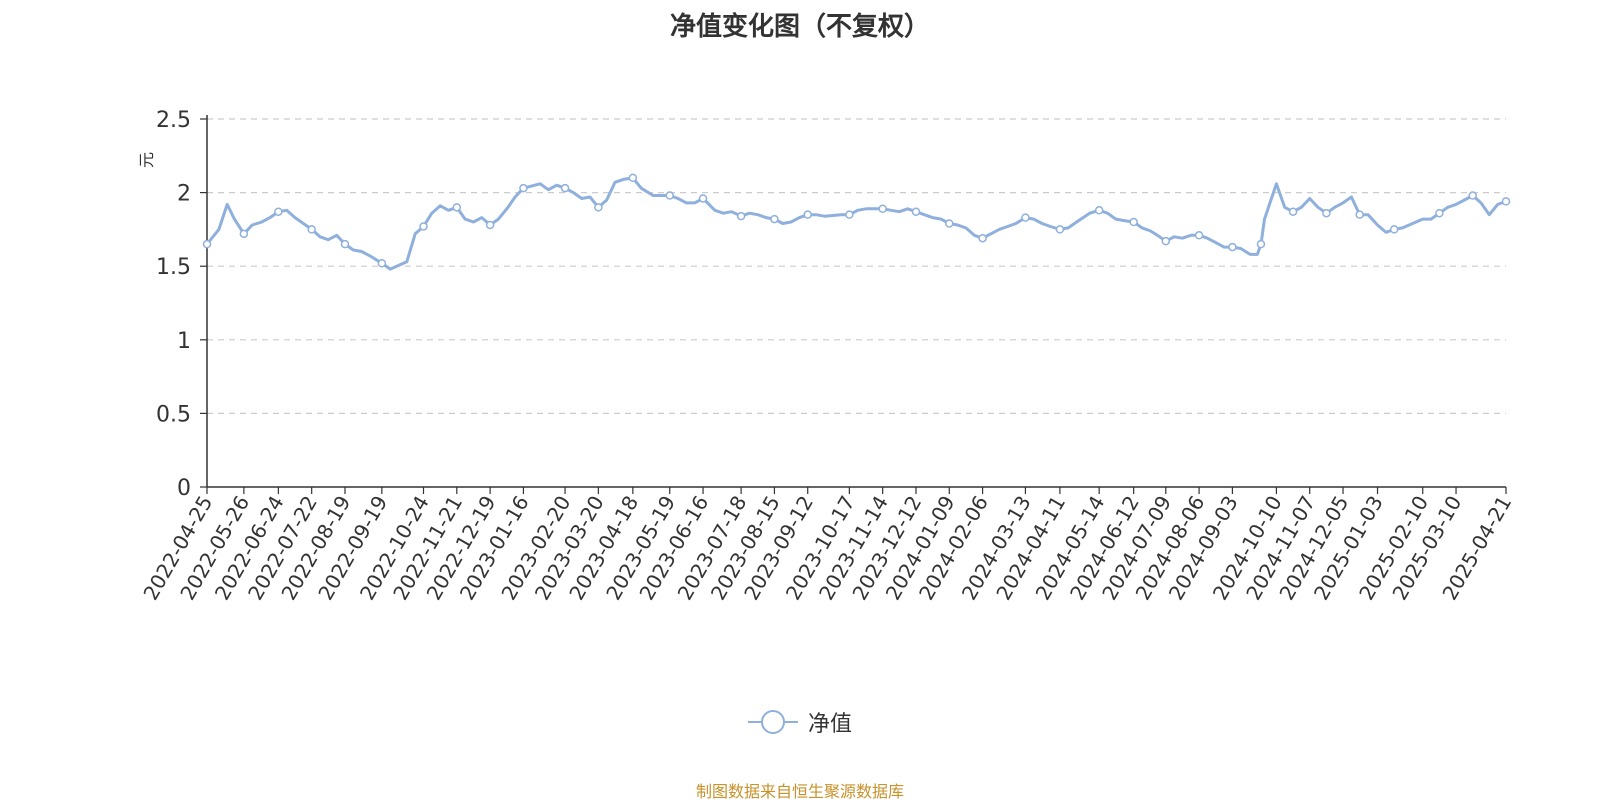  I want to click on y-axis-label: 元, so click(146, 160).